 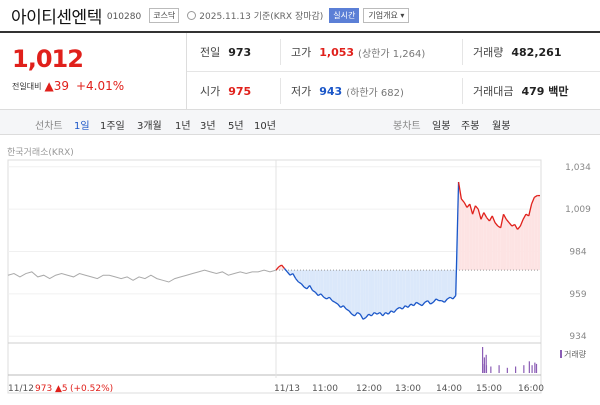 I want to click on period-tab-1w: 1주일, so click(x=112, y=126).